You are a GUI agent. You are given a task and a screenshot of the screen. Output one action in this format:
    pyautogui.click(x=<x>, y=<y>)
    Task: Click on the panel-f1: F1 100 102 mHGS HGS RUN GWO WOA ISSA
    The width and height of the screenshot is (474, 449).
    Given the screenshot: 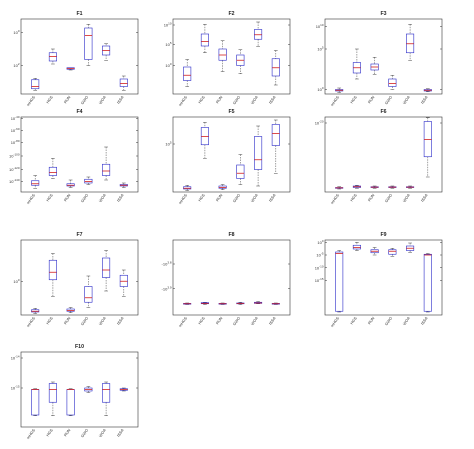 What is the action you would take?
    pyautogui.click(x=76, y=59)
    